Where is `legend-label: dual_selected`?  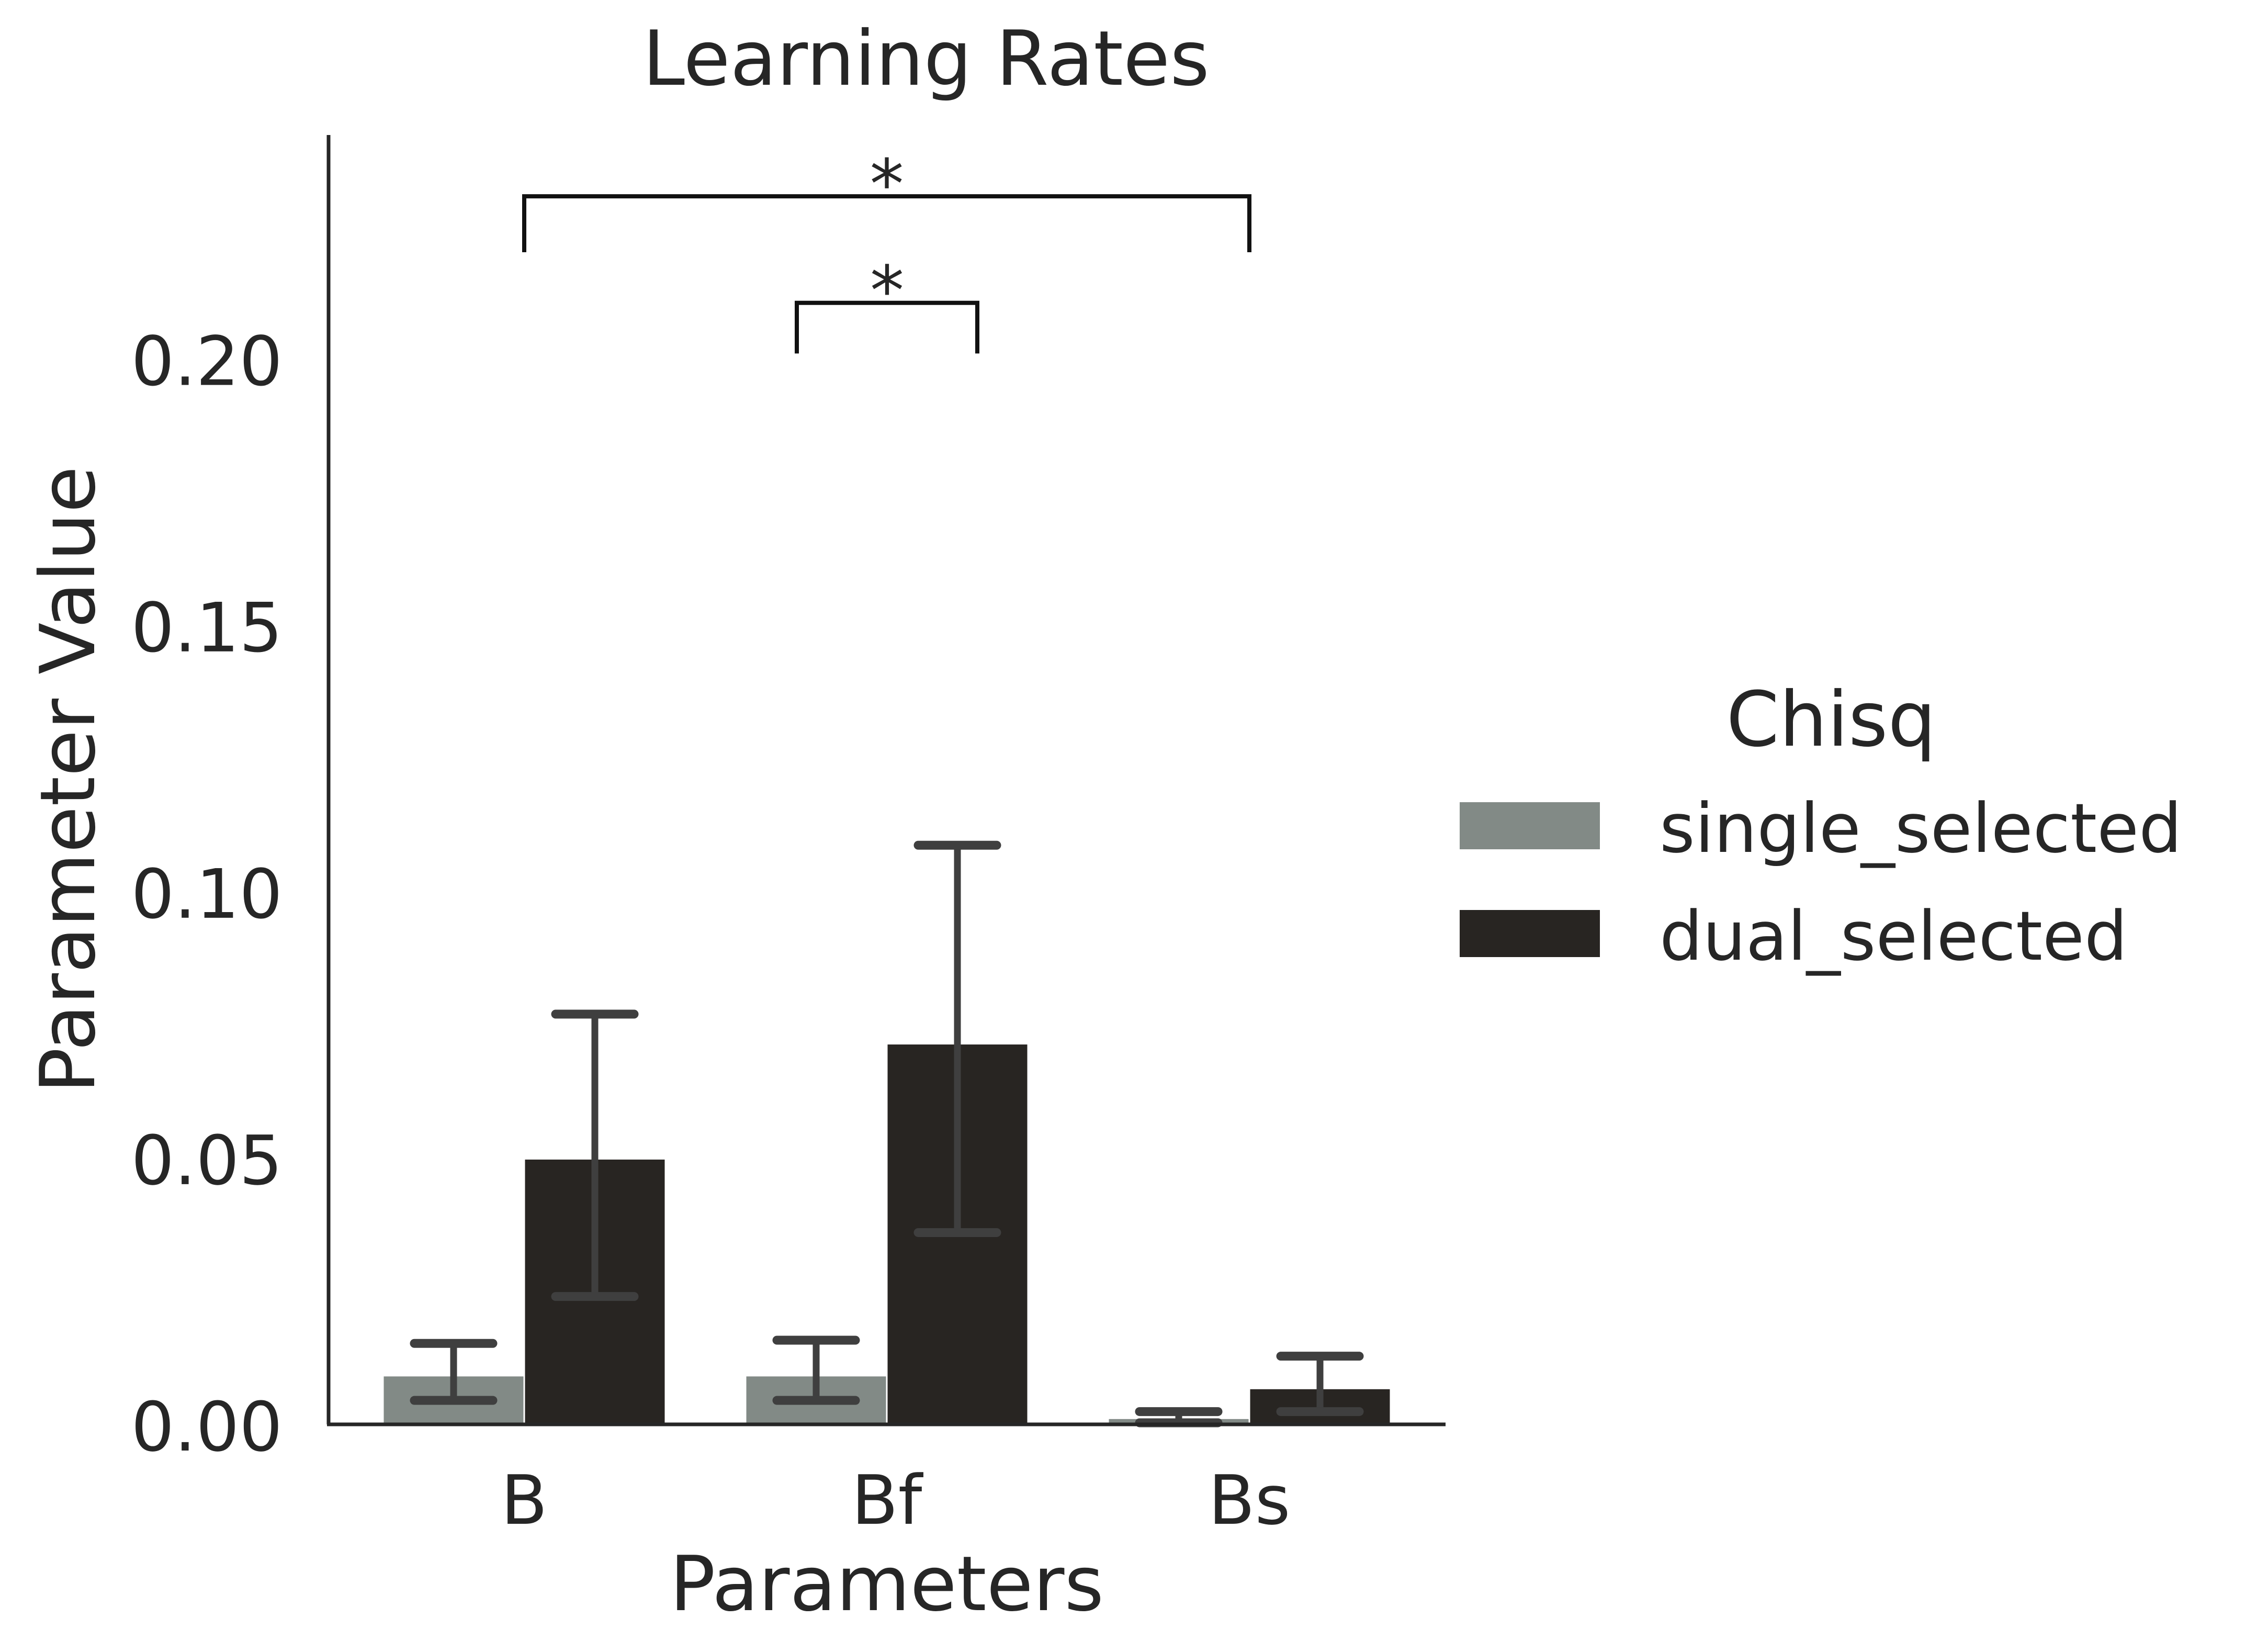
legend-label: dual_selected is located at coordinates (1893, 936).